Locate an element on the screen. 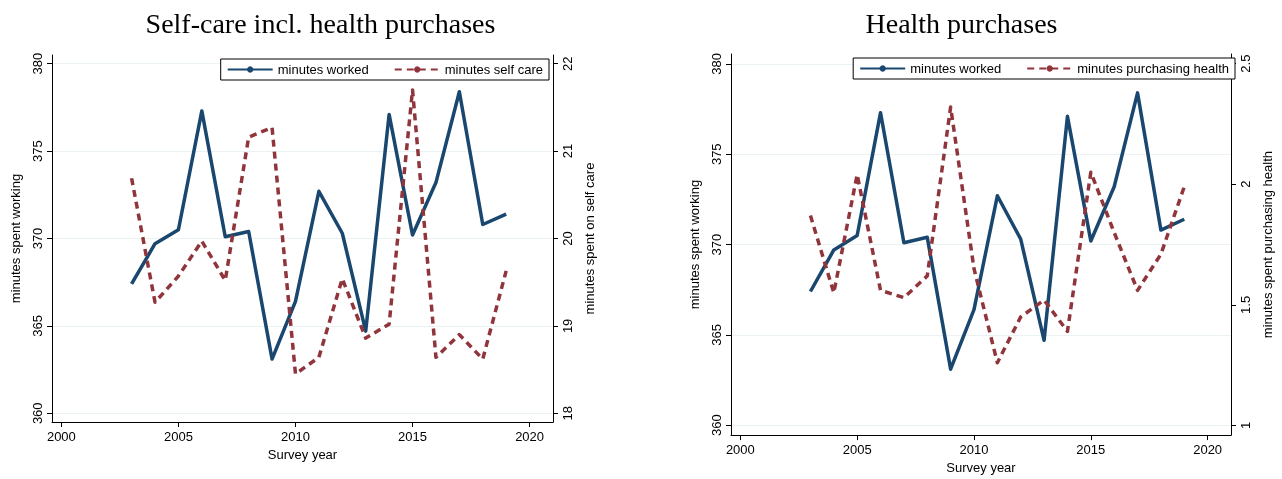 The width and height of the screenshot is (1282, 479). y2-tick-label: 20 is located at coordinates (567, 238).